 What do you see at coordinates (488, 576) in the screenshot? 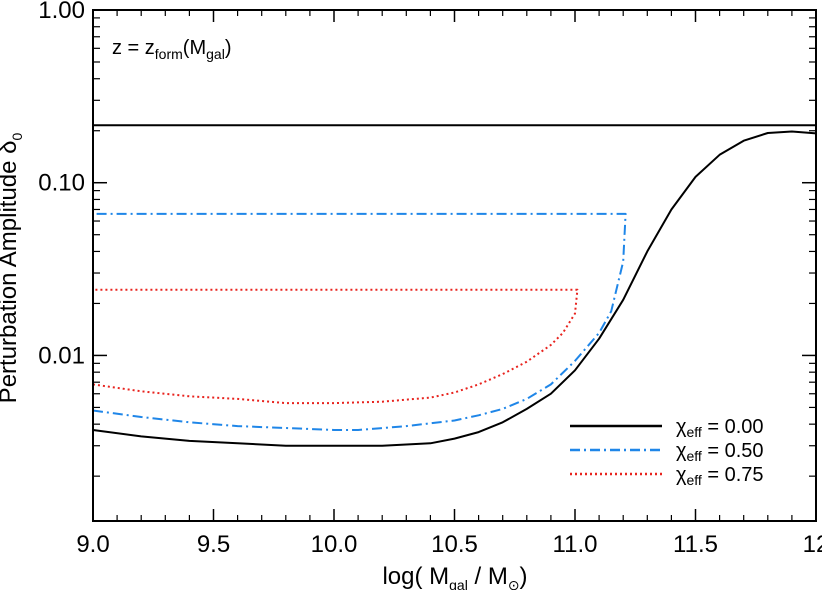
I see `x-axis-title-mid: / M` at bounding box center [488, 576].